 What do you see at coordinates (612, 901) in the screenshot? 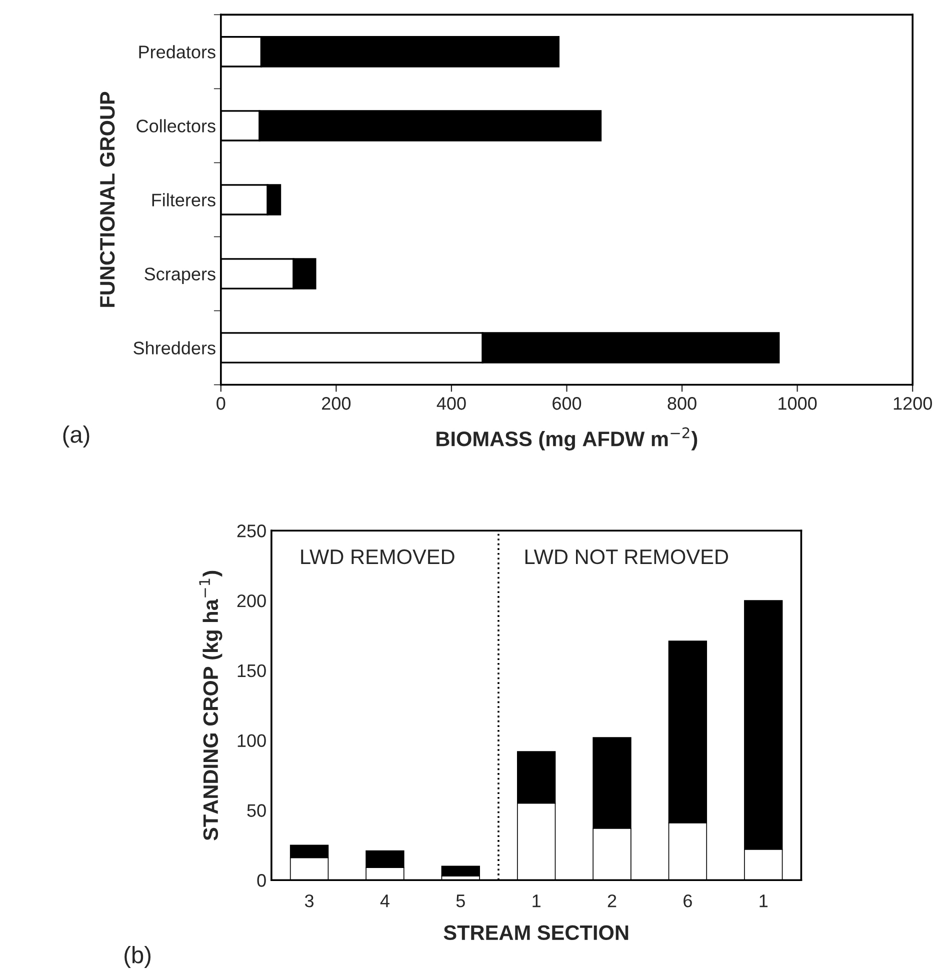
I see `x-tick-label: 2` at bounding box center [612, 901].